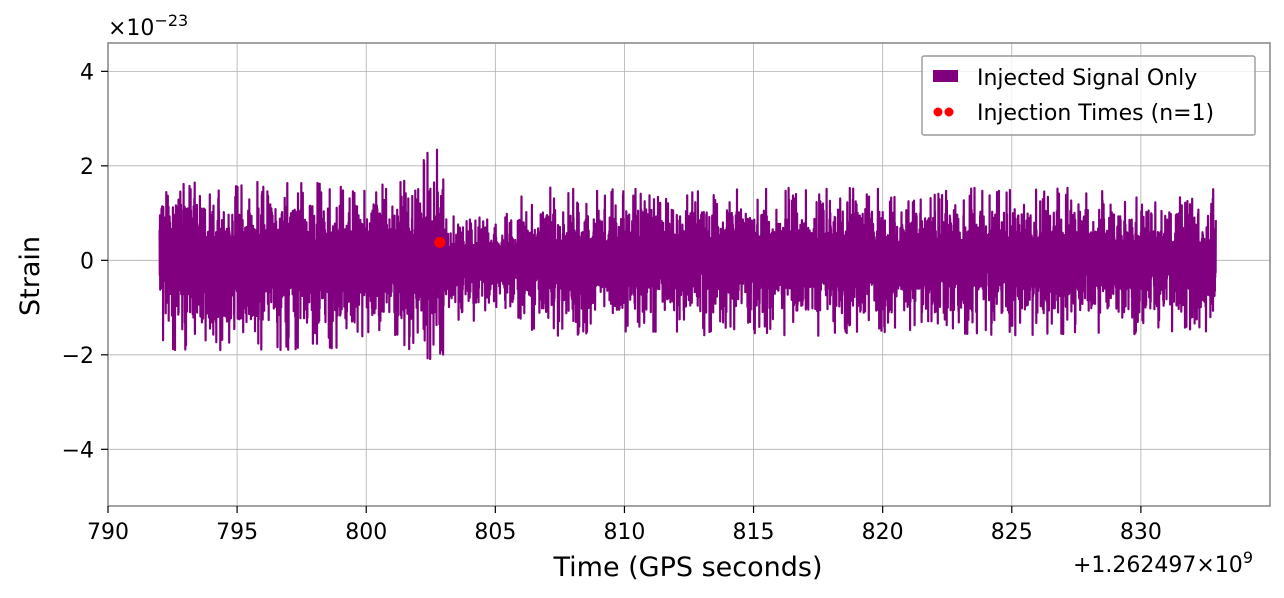  I want to click on y-tick-label: −2, so click(78, 356).